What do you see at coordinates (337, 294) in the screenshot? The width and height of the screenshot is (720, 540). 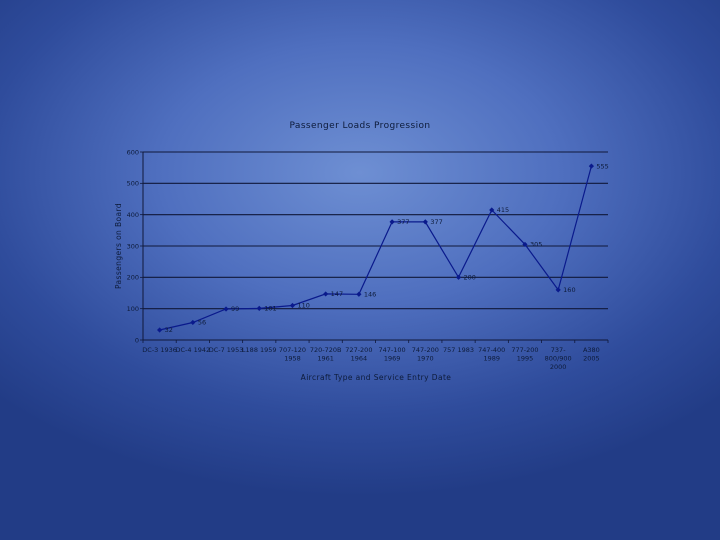 I see `data-label: 147` at bounding box center [337, 294].